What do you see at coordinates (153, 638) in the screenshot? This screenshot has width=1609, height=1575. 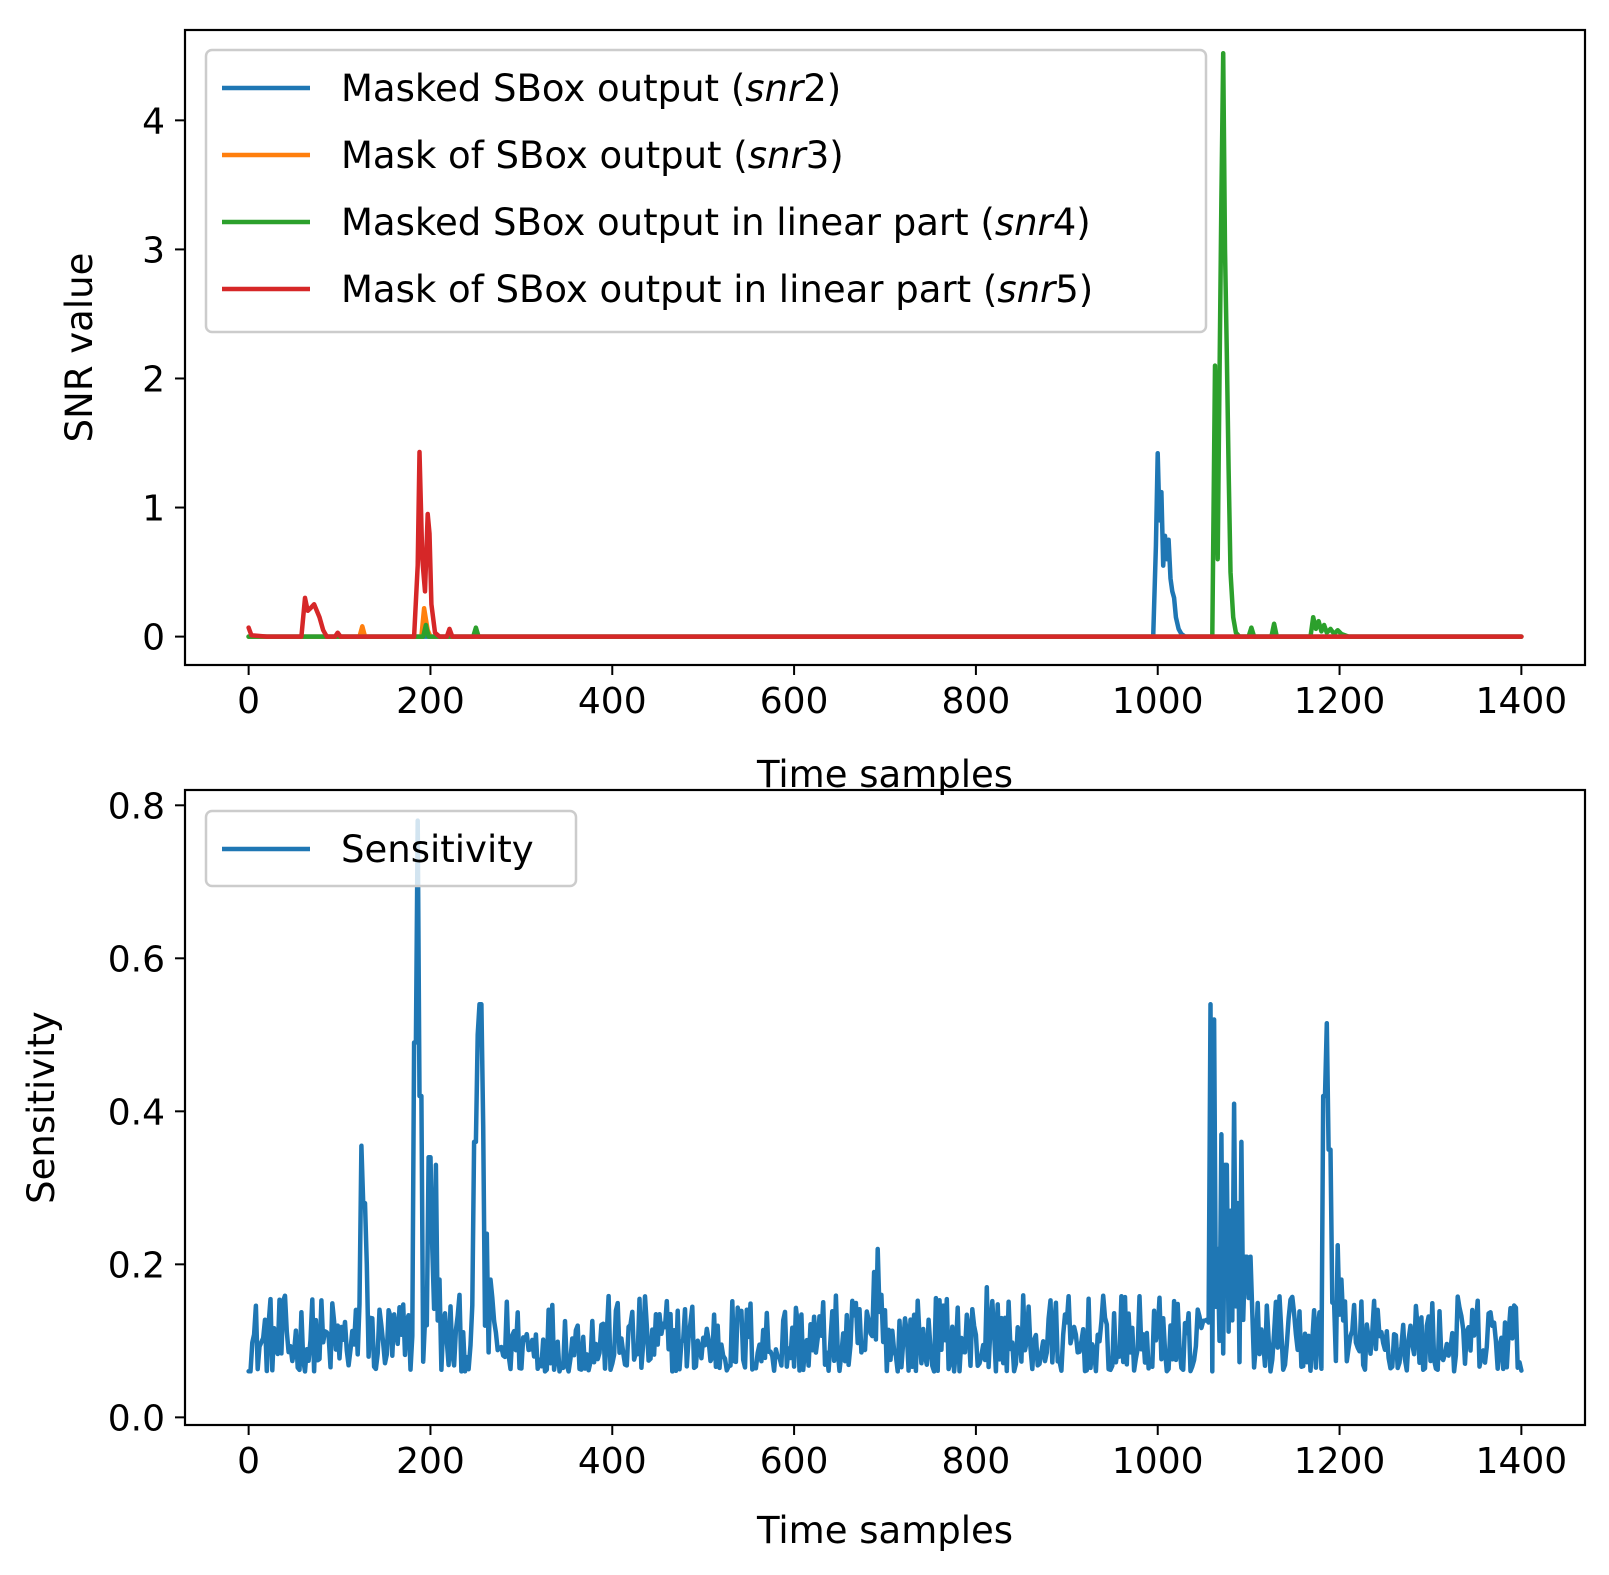 I see `y-tick-label: 0` at bounding box center [153, 638].